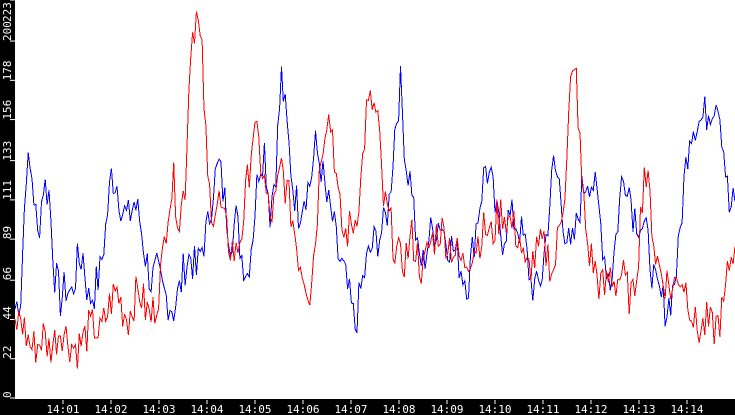 This screenshot has width=735, height=415. Describe the element at coordinates (7, 151) in the screenshot. I see `y-tick-label: 133` at that location.